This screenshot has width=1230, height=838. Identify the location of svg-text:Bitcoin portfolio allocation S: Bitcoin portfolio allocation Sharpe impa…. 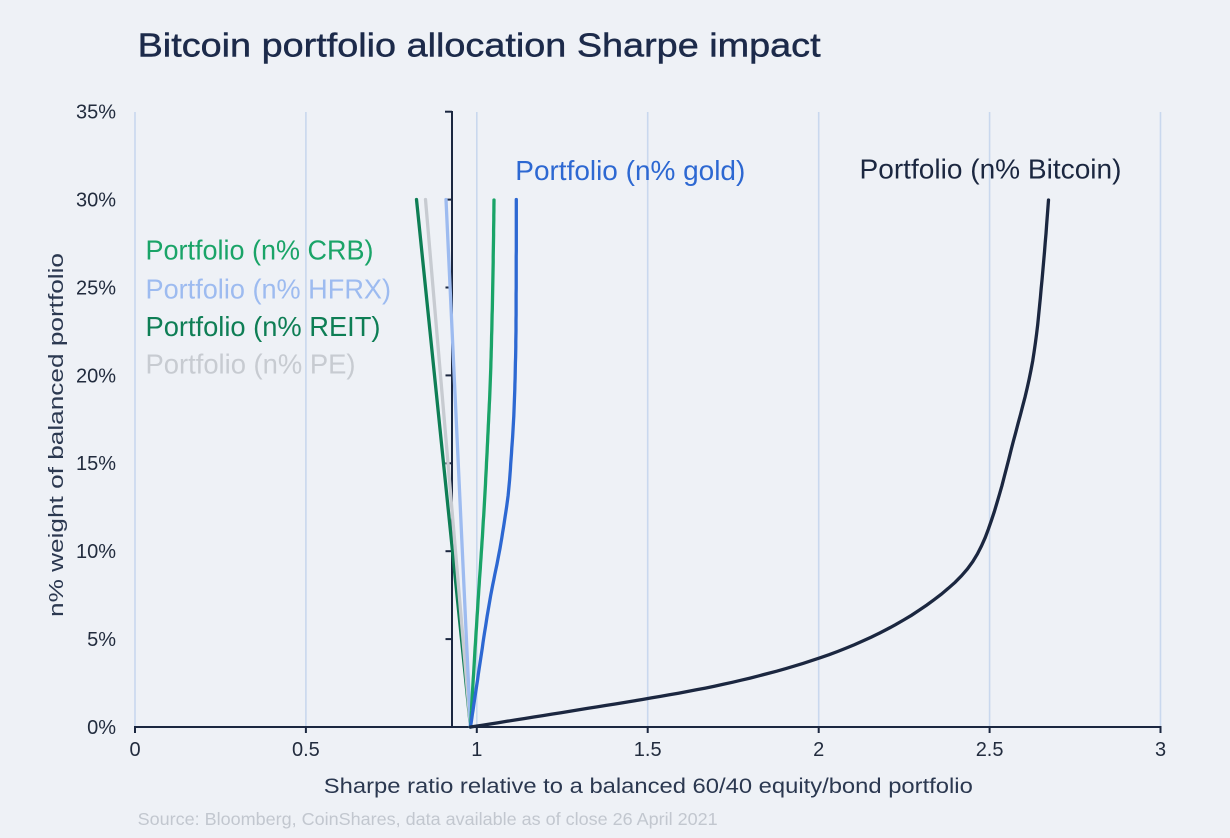
(479, 44).